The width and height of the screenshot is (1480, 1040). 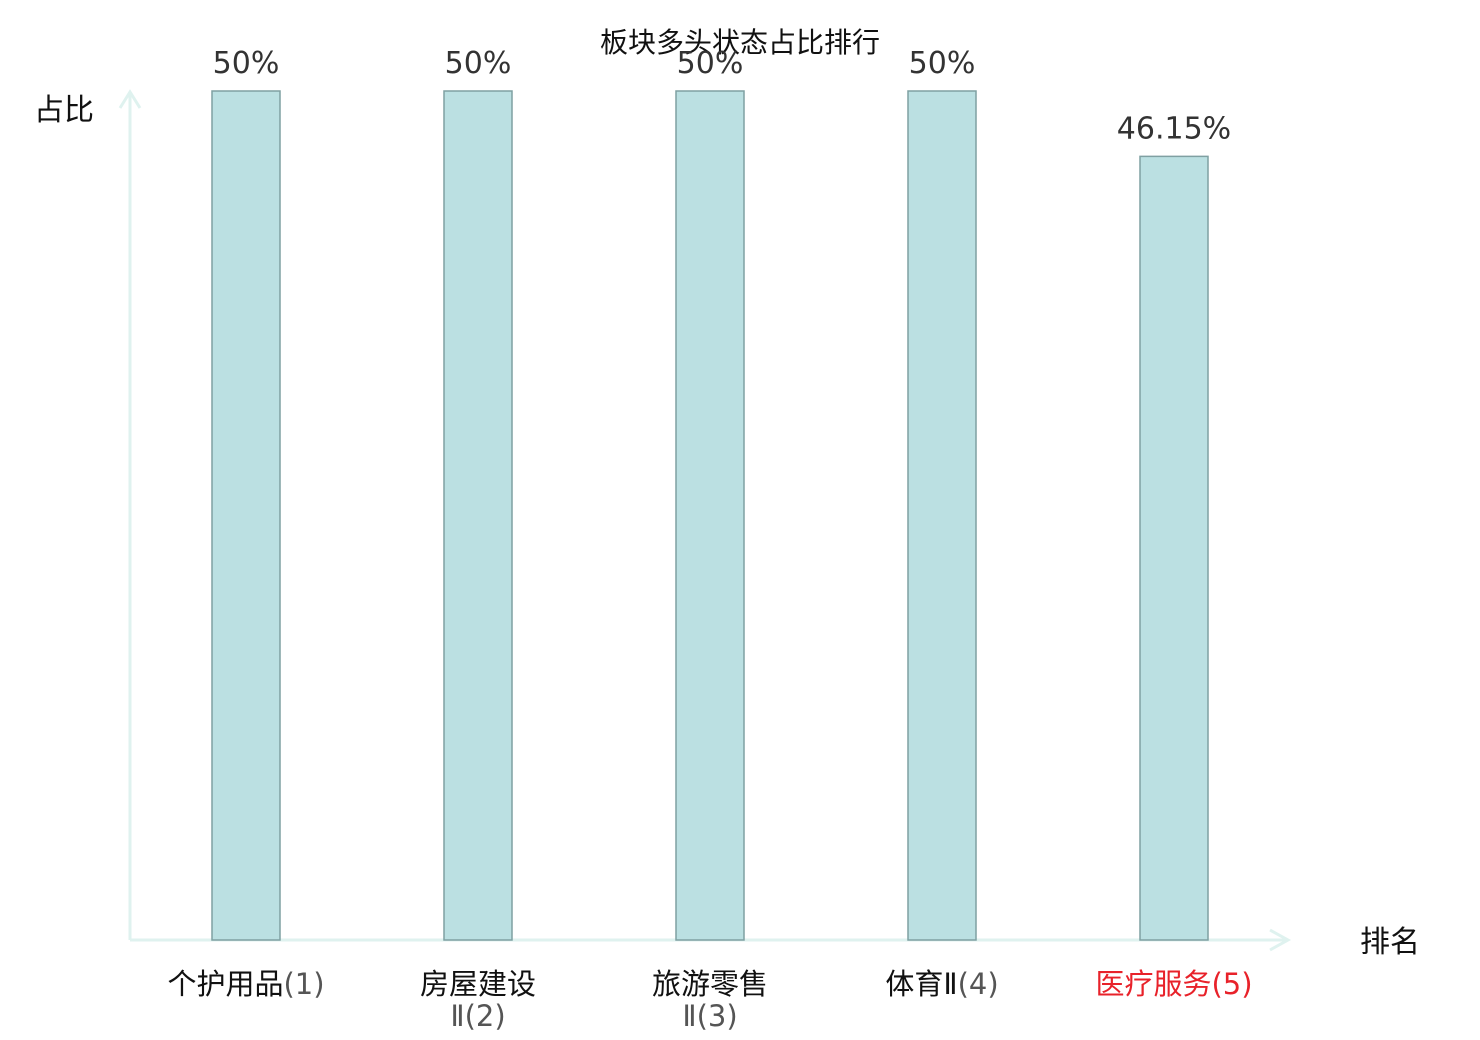 I want to click on bar-value-label: 46.15%, so click(x=1174, y=128).